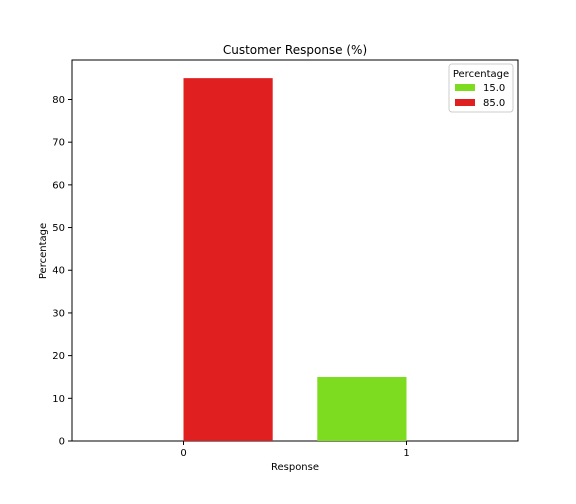 The image size is (576, 504). What do you see at coordinates (295, 467) in the screenshot?
I see `x-axis-title: Response` at bounding box center [295, 467].